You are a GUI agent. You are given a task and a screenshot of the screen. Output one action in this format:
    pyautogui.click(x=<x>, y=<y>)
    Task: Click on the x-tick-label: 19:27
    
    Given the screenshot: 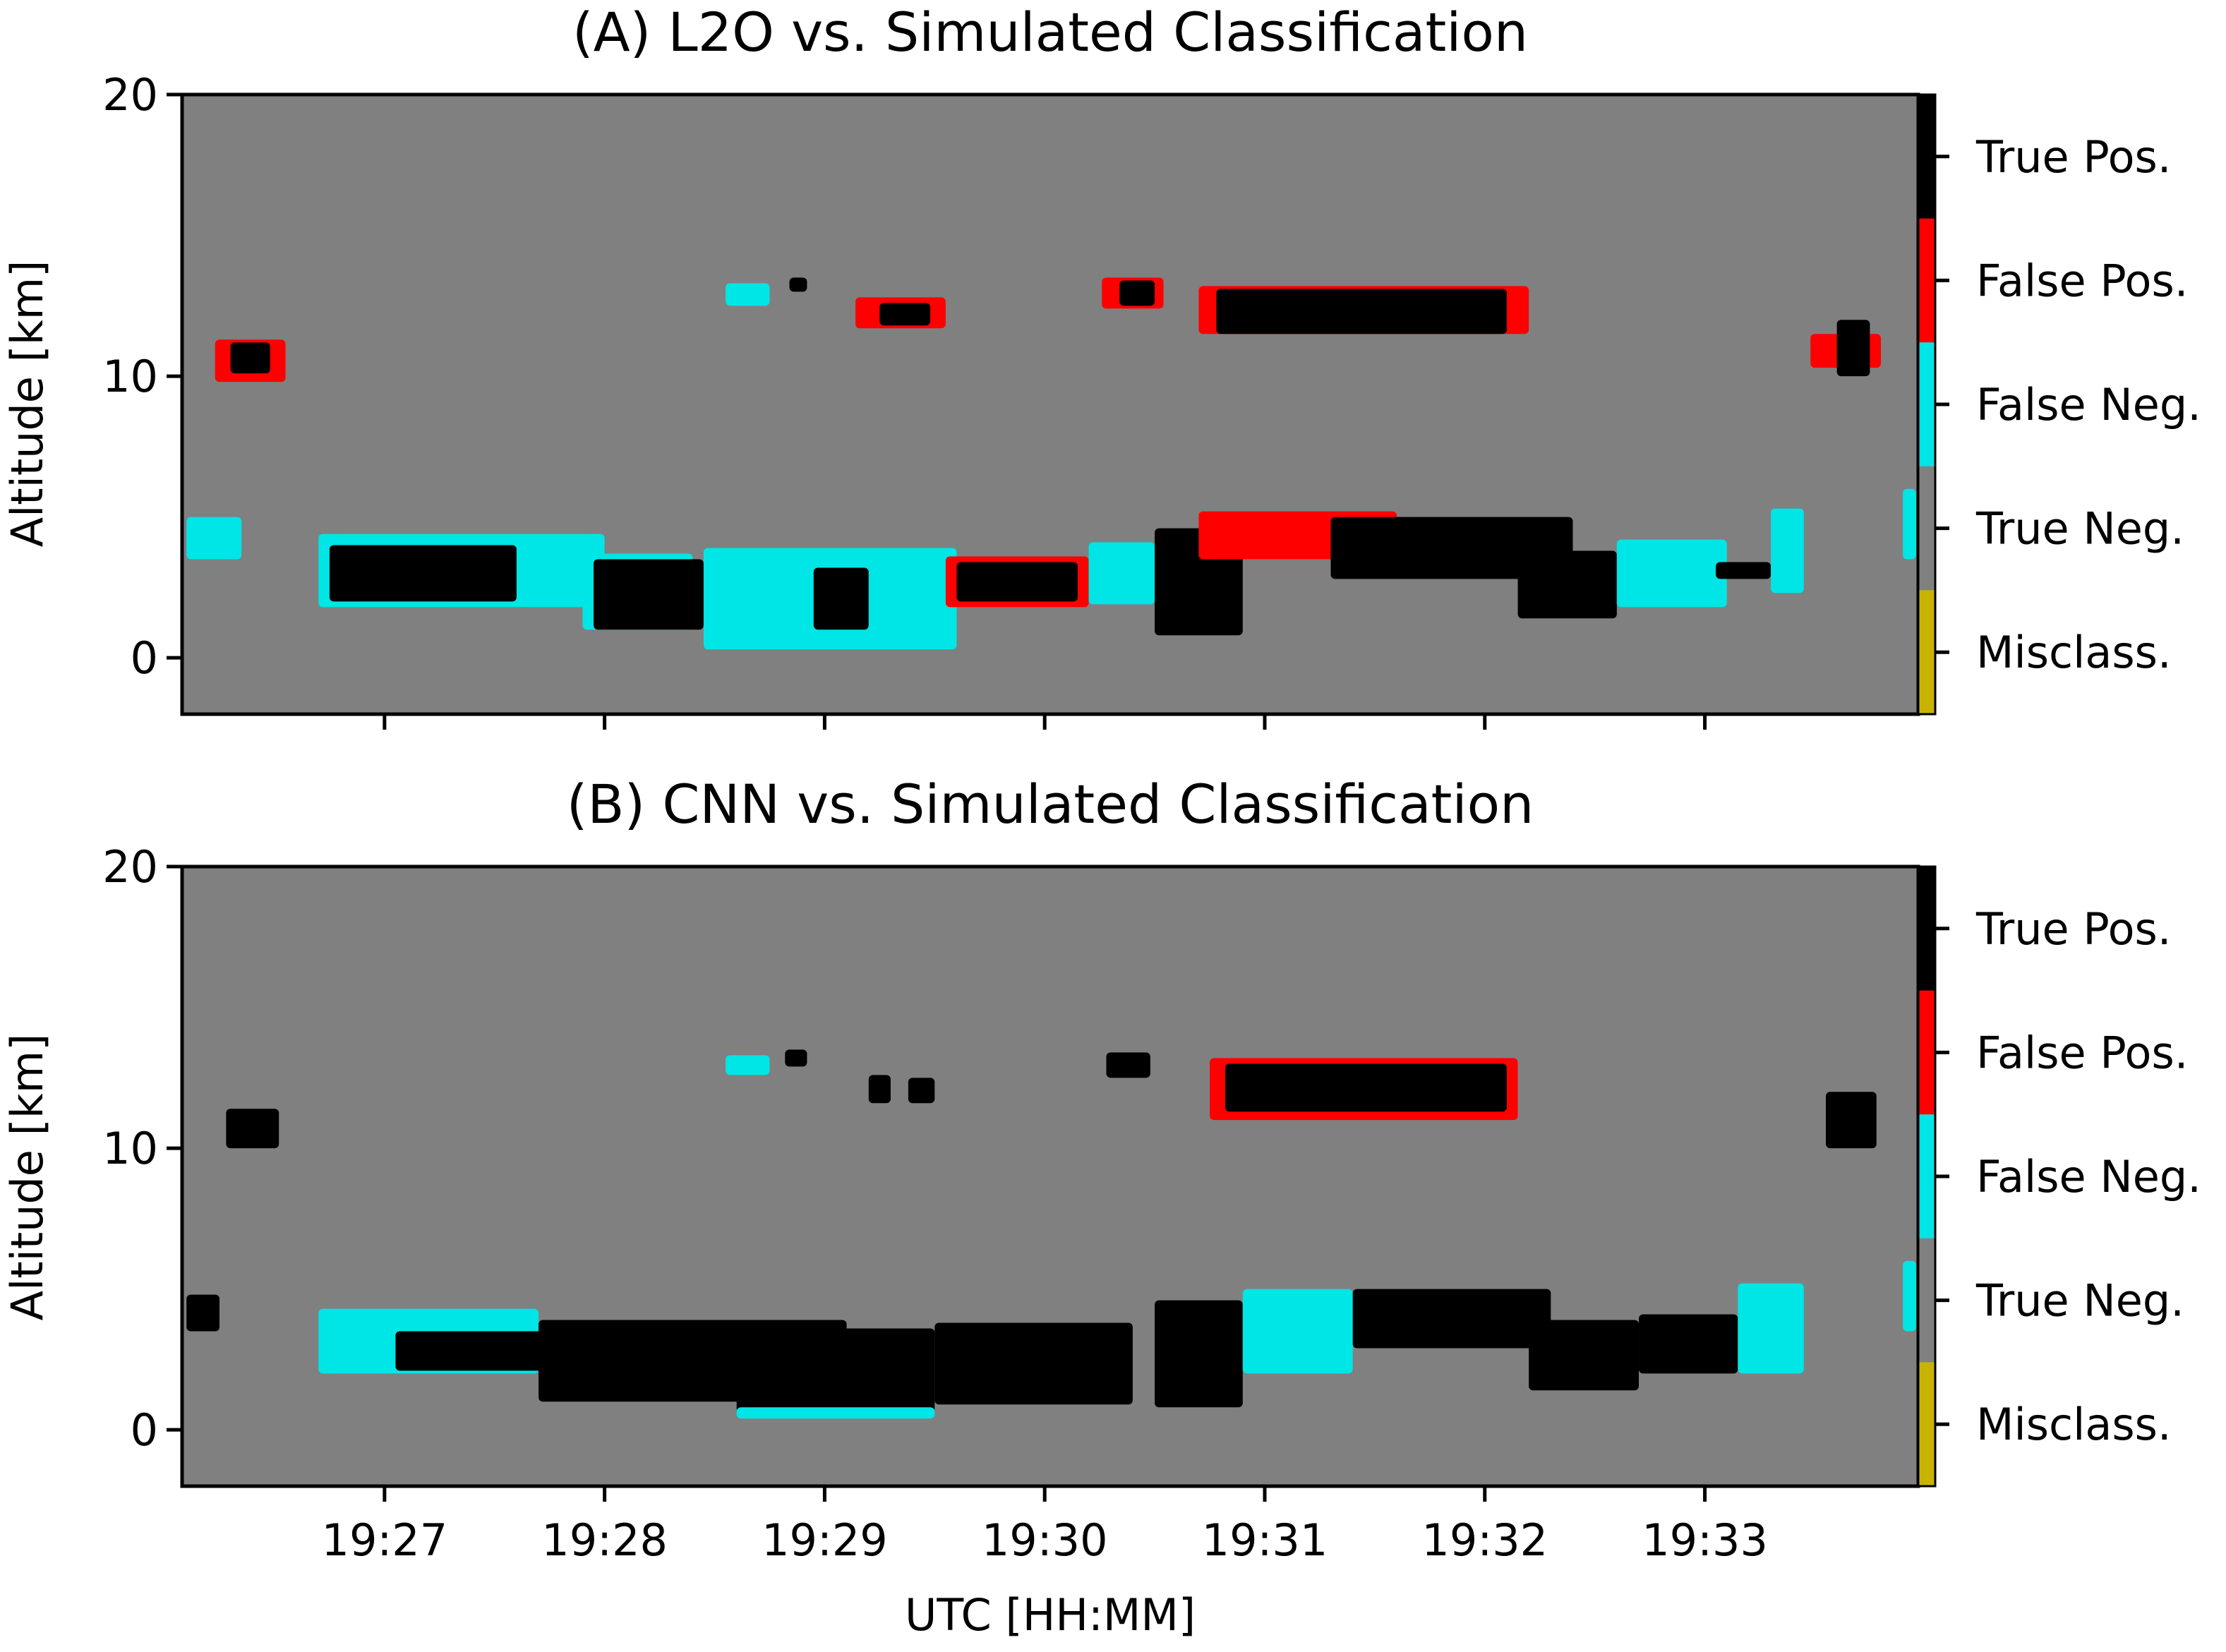 What is the action you would take?
    pyautogui.click(x=385, y=1540)
    